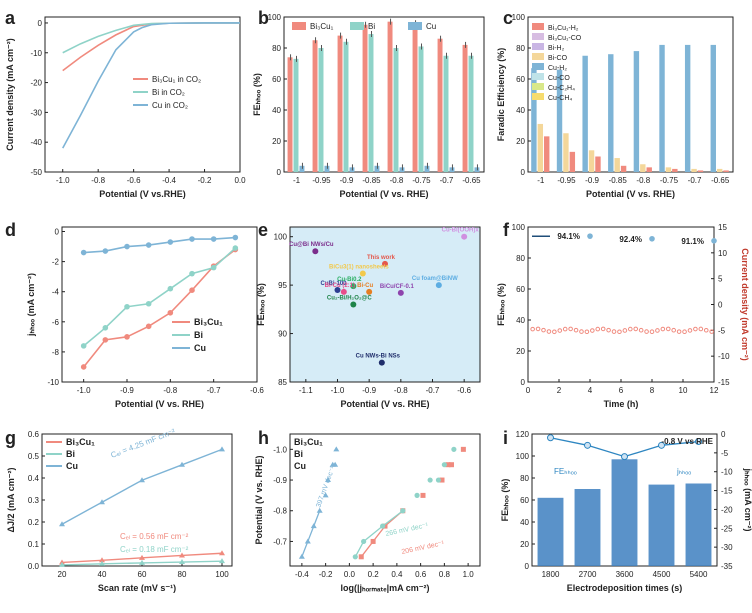  Describe the element at coordinates (520, 141) in the screenshot. I see `panel-c-ytick-label: 20` at that location.